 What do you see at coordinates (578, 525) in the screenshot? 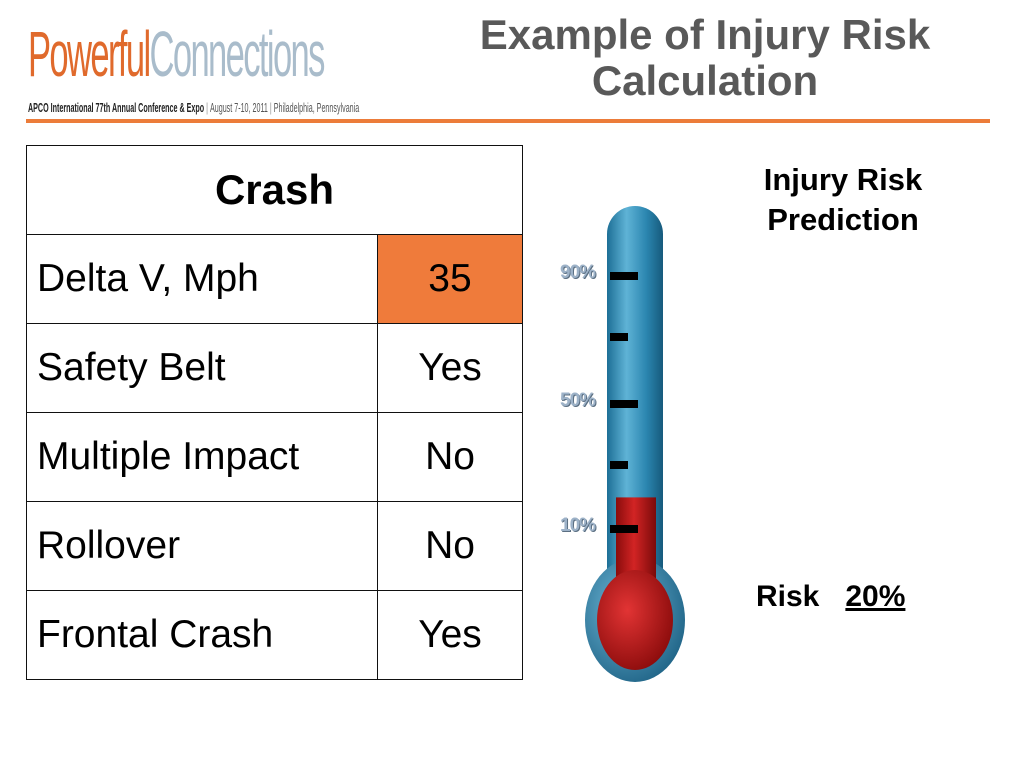
I see `tick-label-10: 10%` at bounding box center [578, 525].